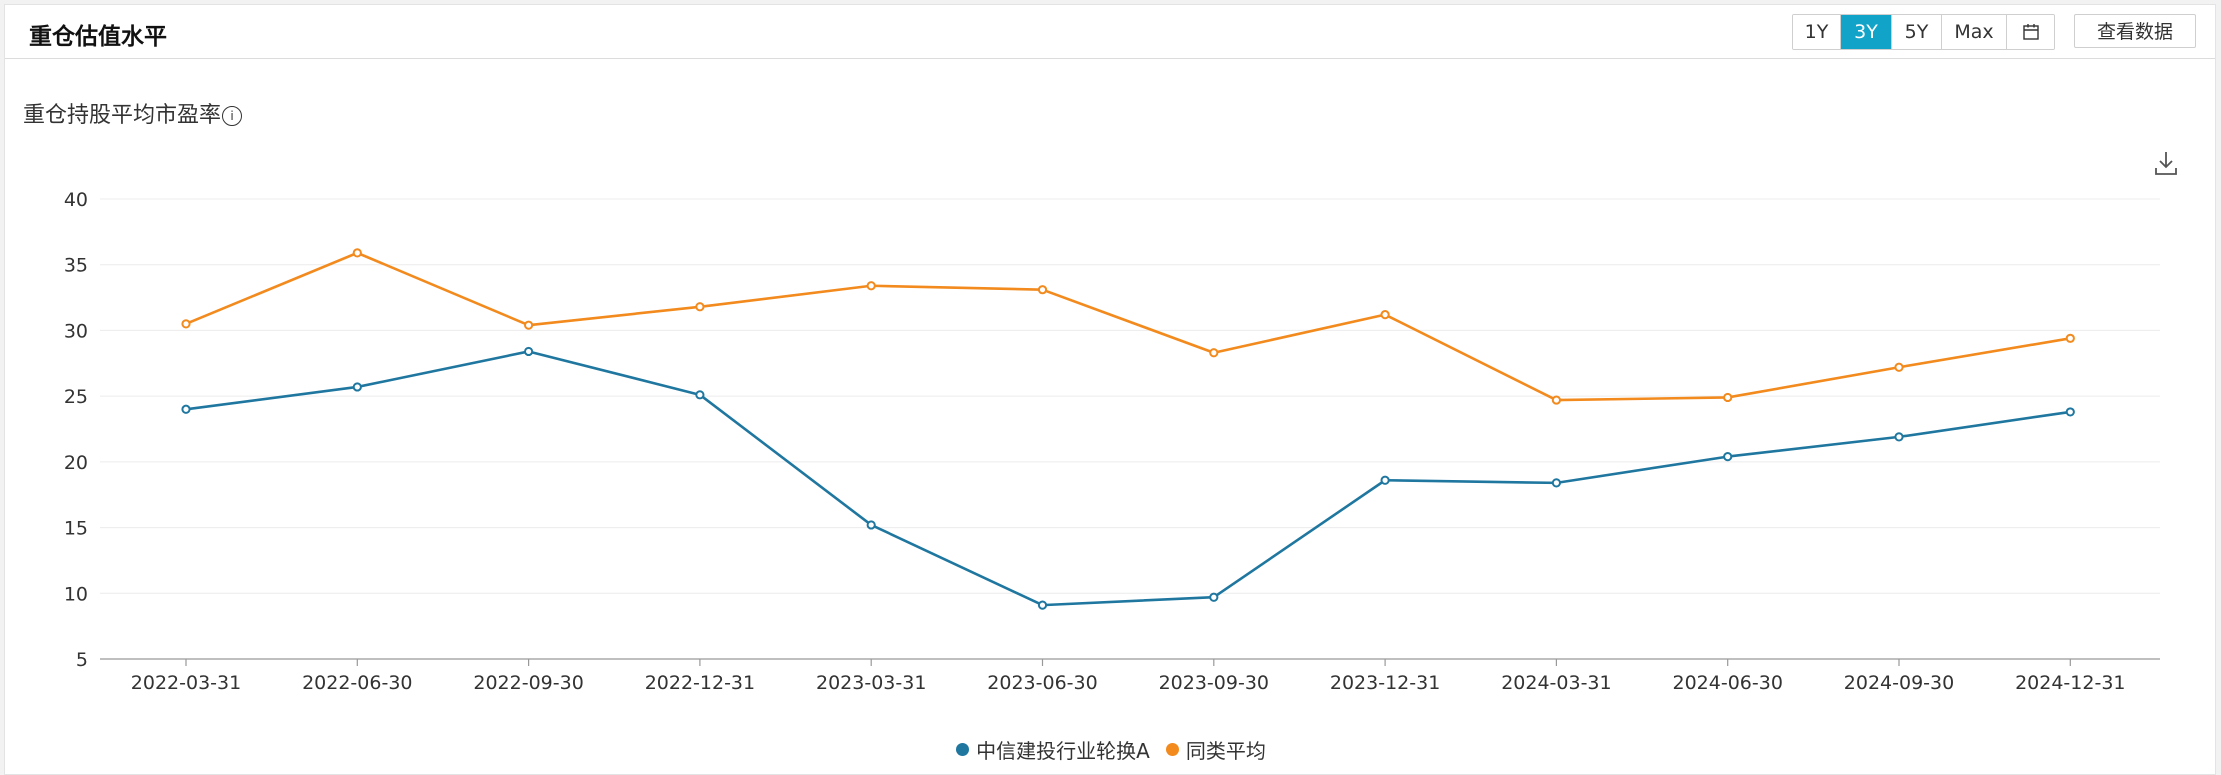 The image size is (2221, 775). Describe the element at coordinates (2070, 683) in the screenshot. I see `x-tick-label: 2024-12-31` at that location.